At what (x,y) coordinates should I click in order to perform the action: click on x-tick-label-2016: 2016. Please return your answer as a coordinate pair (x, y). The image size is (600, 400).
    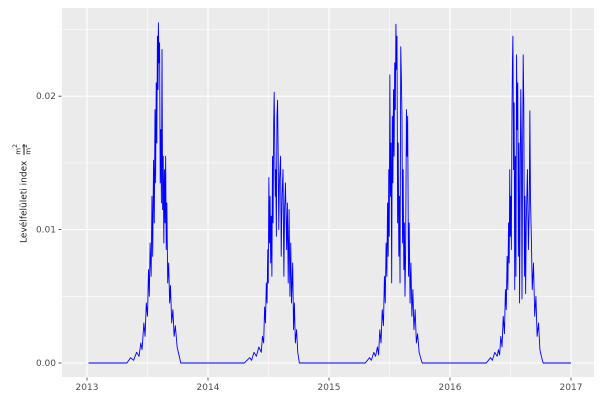
    Looking at the image, I should click on (450, 388).